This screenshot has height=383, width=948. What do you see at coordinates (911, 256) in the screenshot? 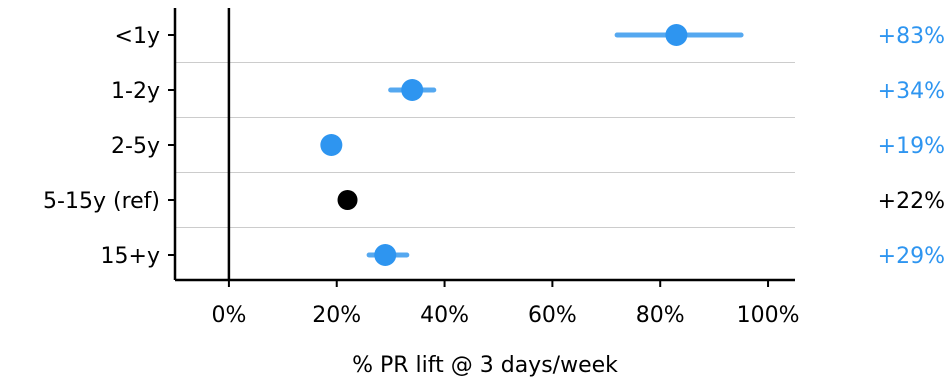
I see `value-label: +29%` at bounding box center [911, 256].